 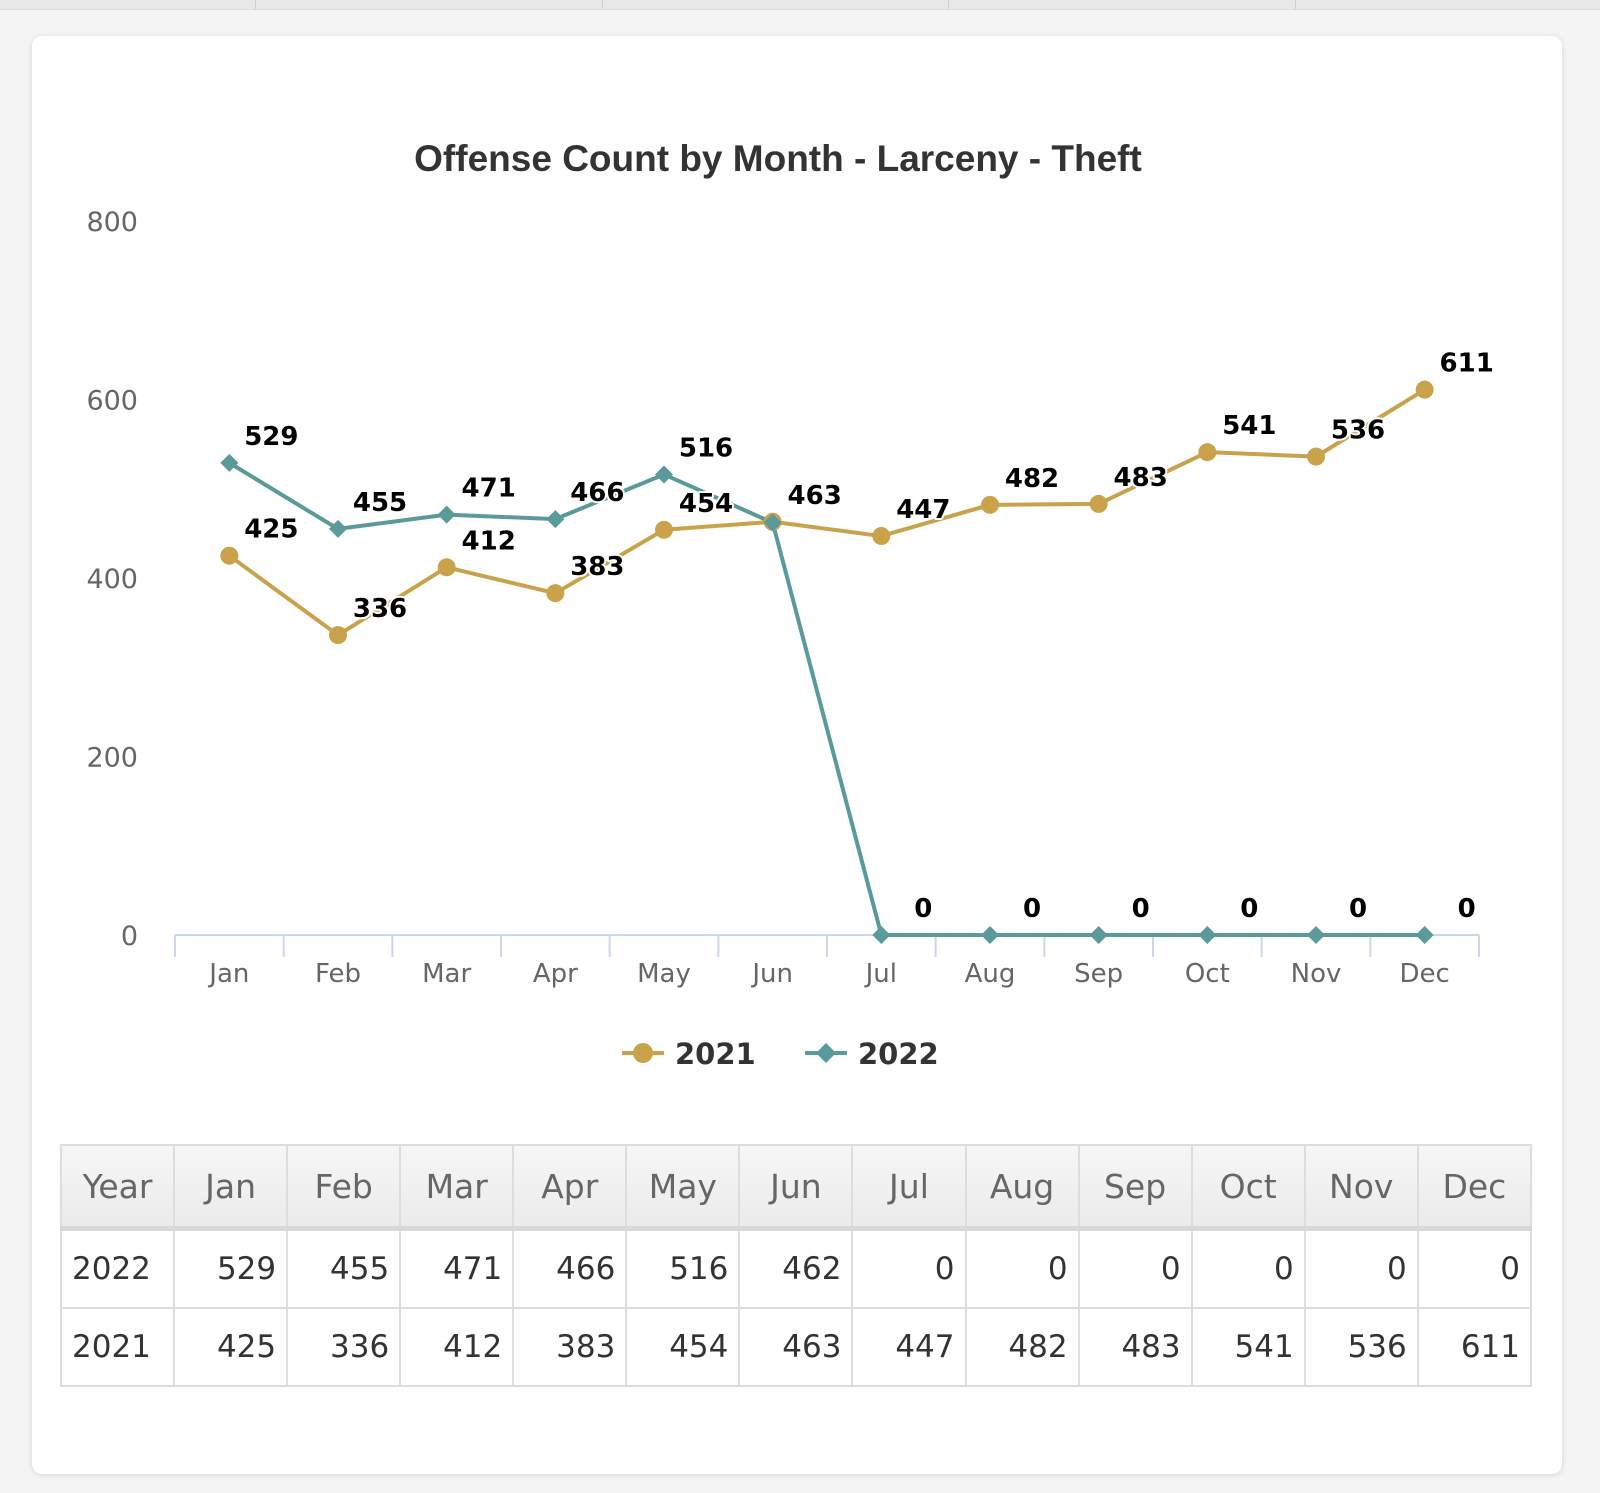 I want to click on table-header-aug: Aug, so click(x=1022, y=1187).